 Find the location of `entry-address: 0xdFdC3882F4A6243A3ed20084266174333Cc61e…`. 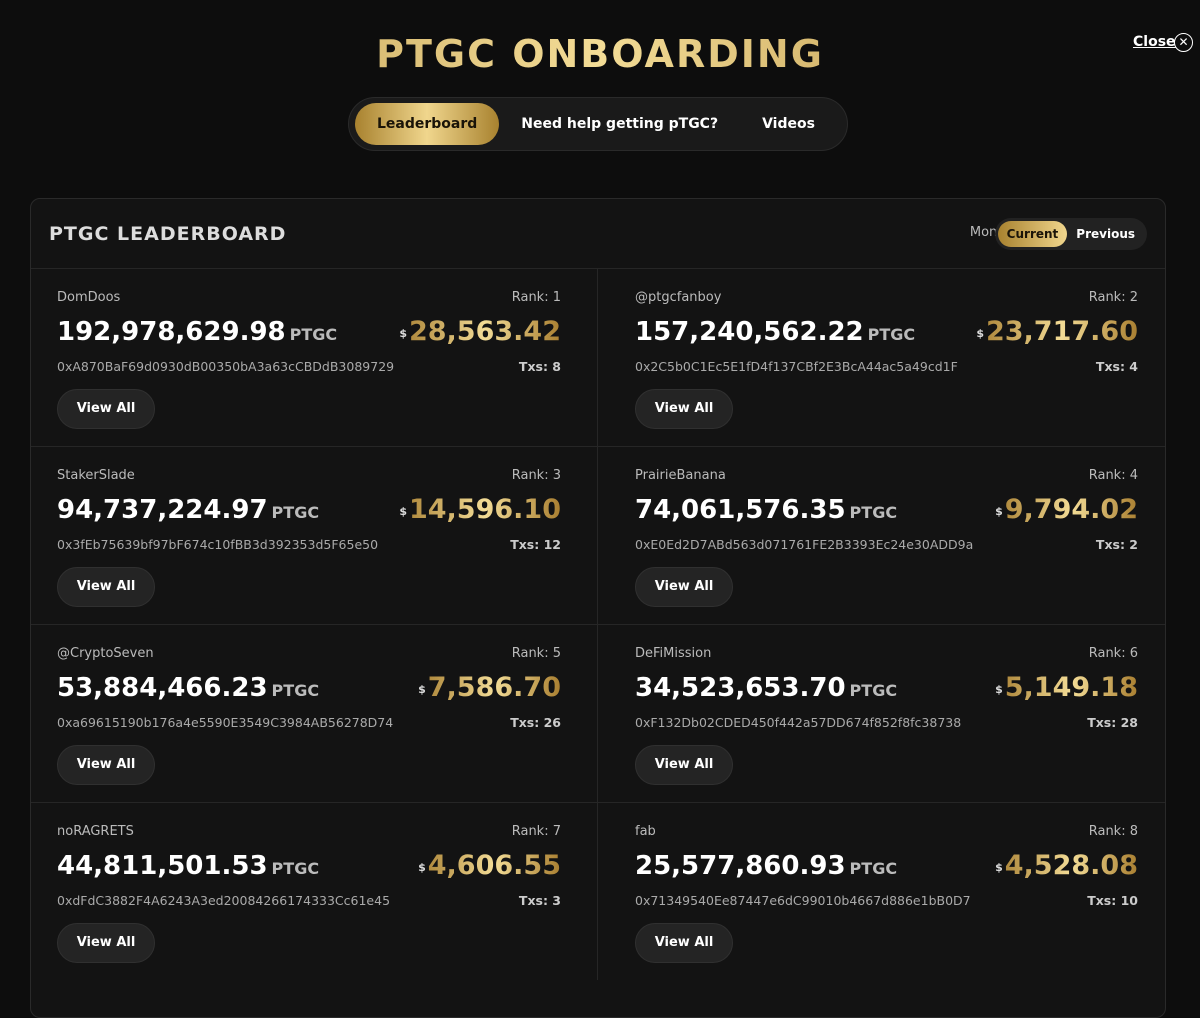

entry-address: 0xdFdC3882F4A6243A3ed20084266174333Cc61e… is located at coordinates (224, 900).